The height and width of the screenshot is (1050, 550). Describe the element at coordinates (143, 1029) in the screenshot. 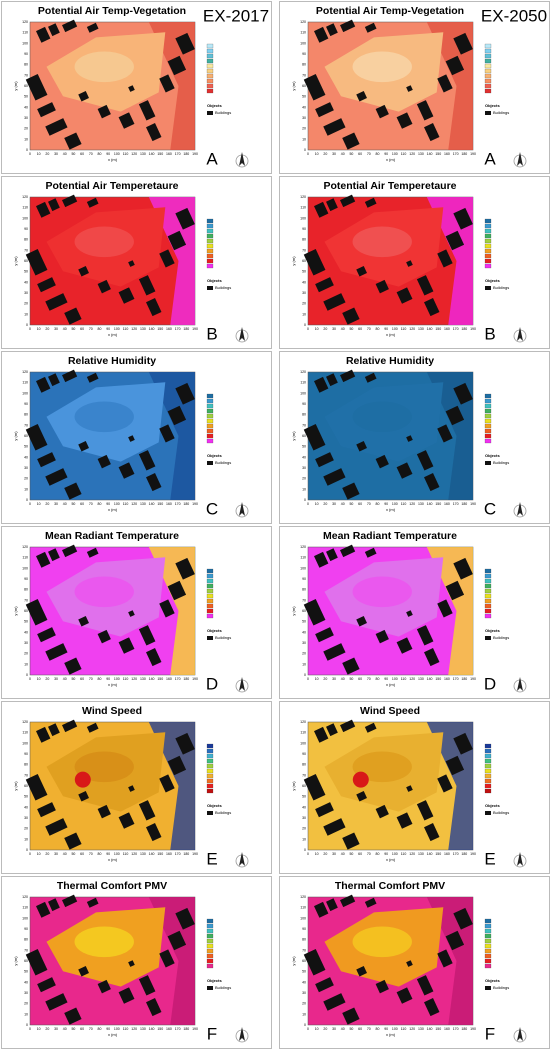

I see `x-tick-label: 130` at that location.